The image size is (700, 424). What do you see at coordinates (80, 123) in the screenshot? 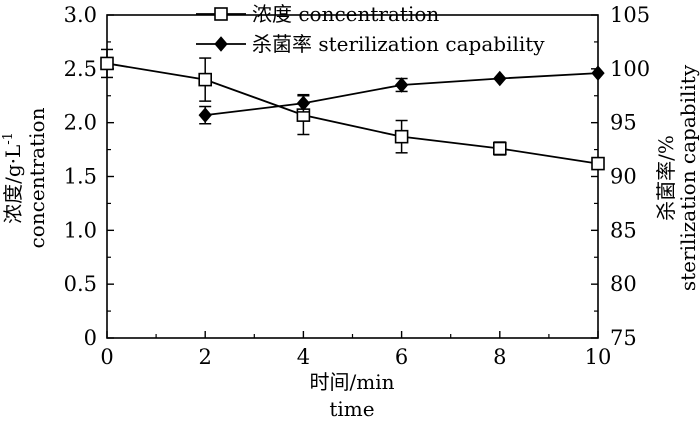
I see `left-tick-label: 2.0` at bounding box center [80, 123].